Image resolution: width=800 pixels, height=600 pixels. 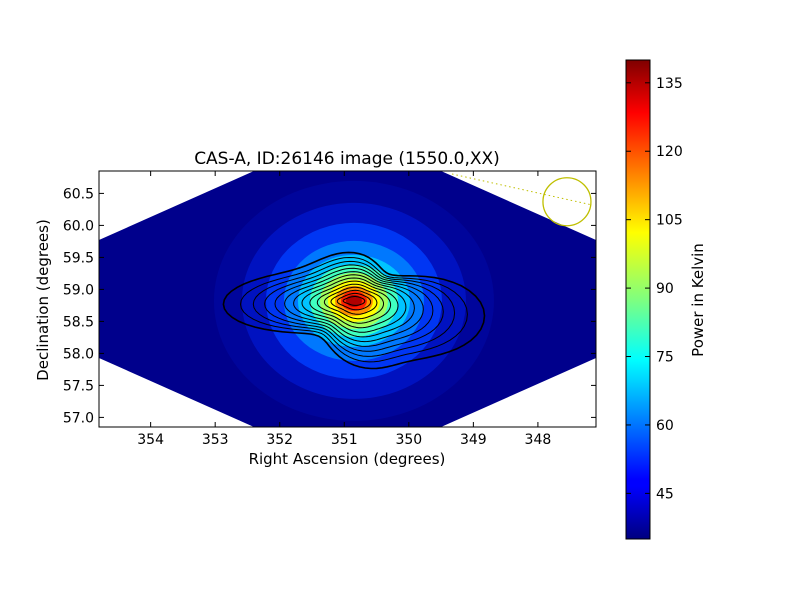 What do you see at coordinates (78, 258) in the screenshot?
I see `y-tick-label: 59.5` at bounding box center [78, 258].